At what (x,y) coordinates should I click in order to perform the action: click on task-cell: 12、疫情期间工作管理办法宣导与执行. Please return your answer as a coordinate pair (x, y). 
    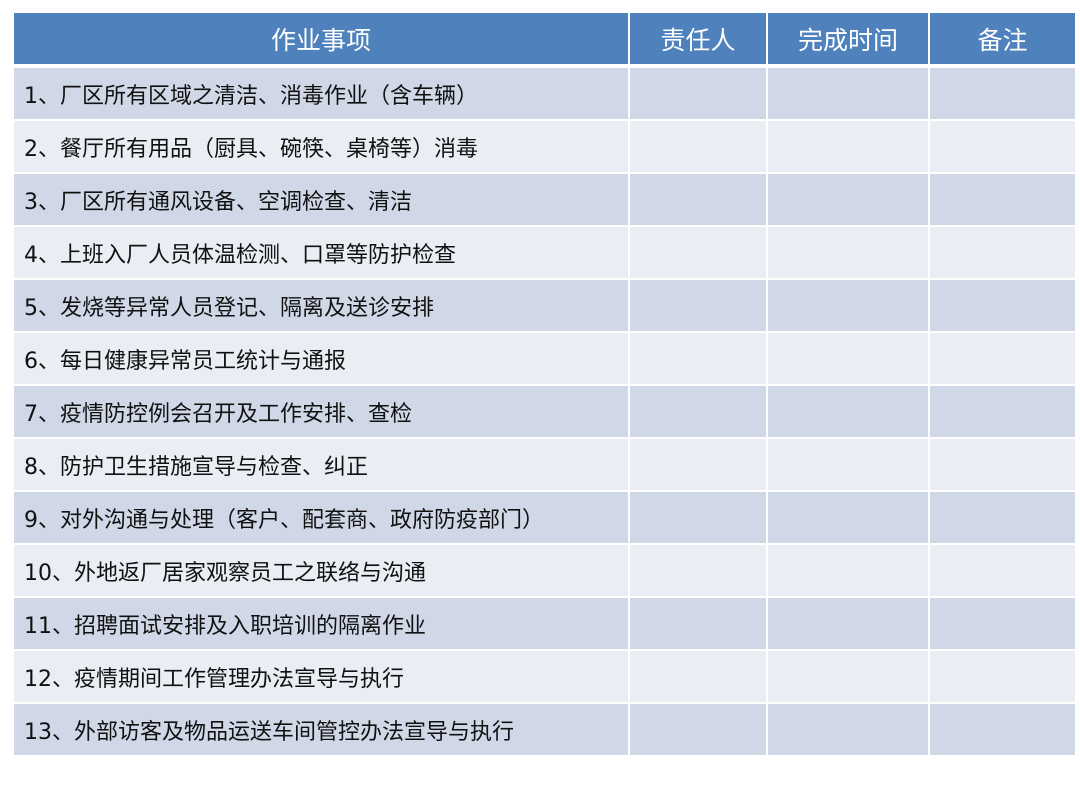
    Looking at the image, I should click on (321, 676).